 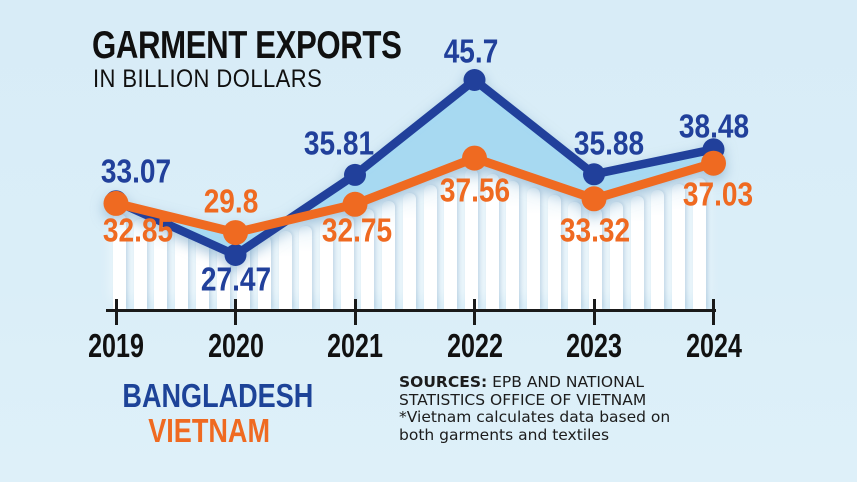 I want to click on chart-title: GARMENT EXPORTS, so click(x=247, y=45).